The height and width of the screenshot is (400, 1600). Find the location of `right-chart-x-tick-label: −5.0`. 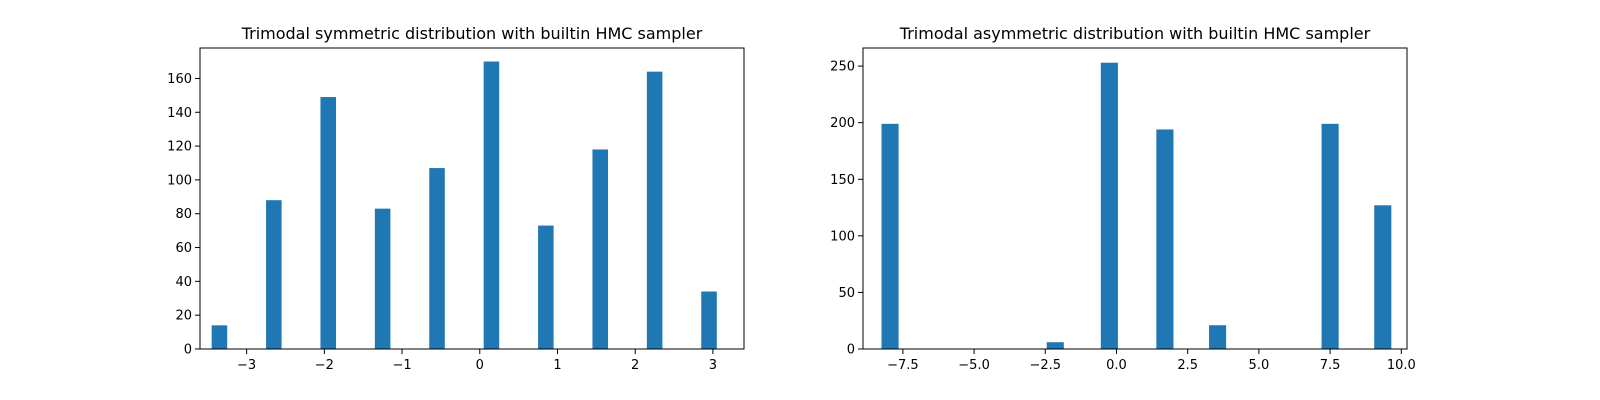

right-chart-x-tick-label: −5.0 is located at coordinates (974, 365).